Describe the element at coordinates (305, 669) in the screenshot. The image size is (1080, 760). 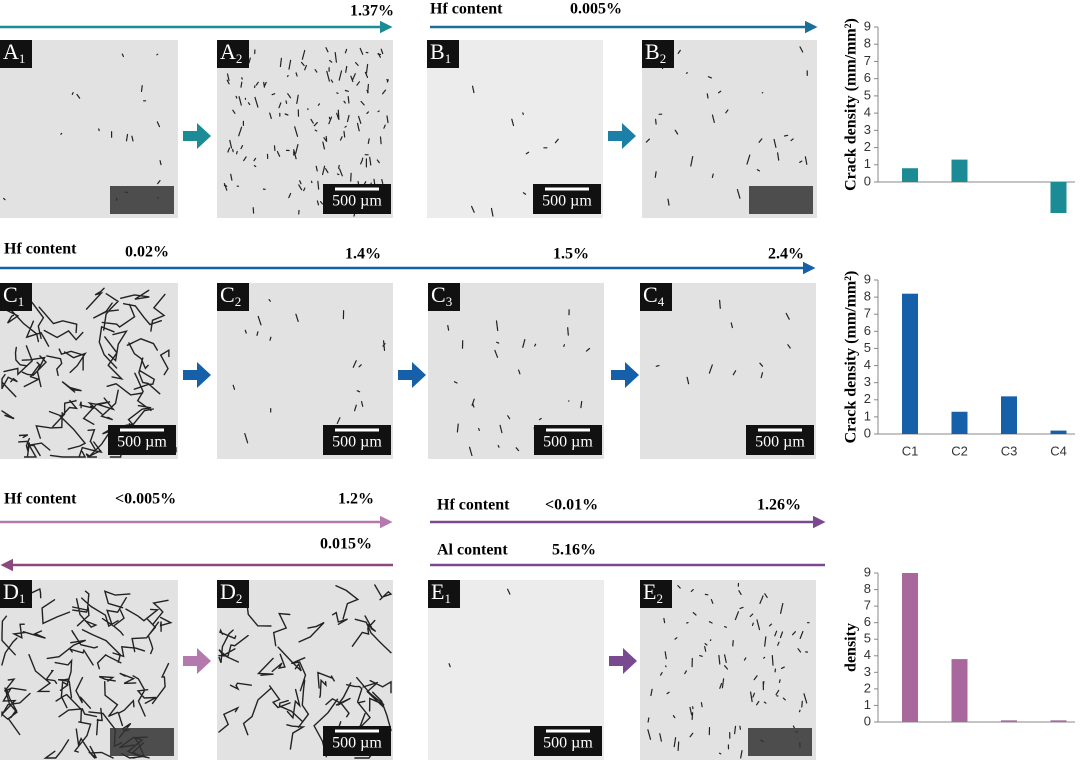
I see `micrograph: D2 500 µm` at that location.